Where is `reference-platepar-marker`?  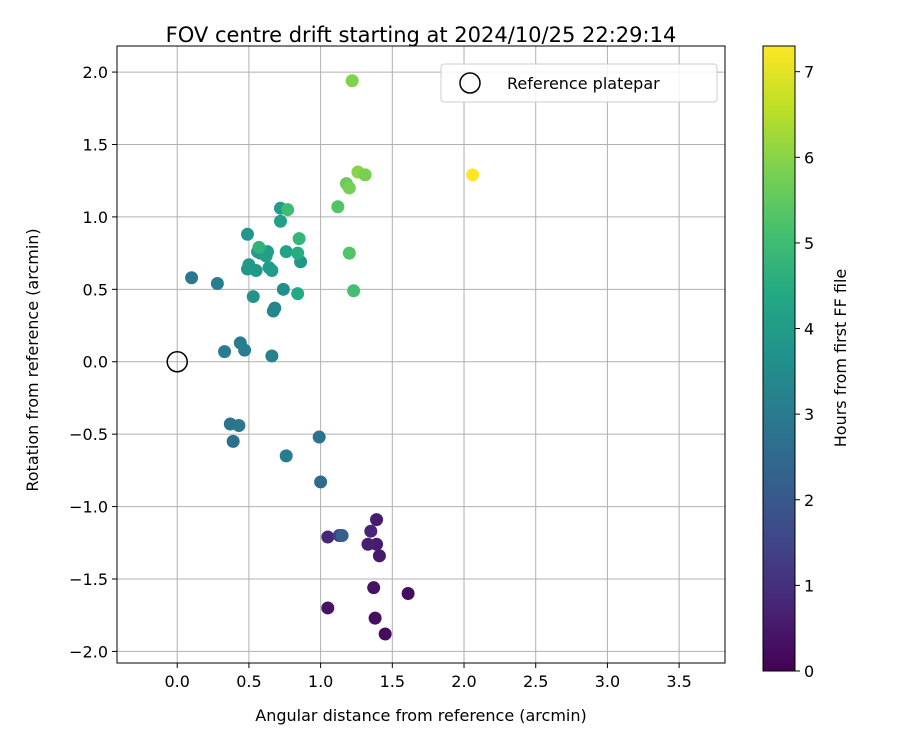 reference-platepar-marker is located at coordinates (177, 361).